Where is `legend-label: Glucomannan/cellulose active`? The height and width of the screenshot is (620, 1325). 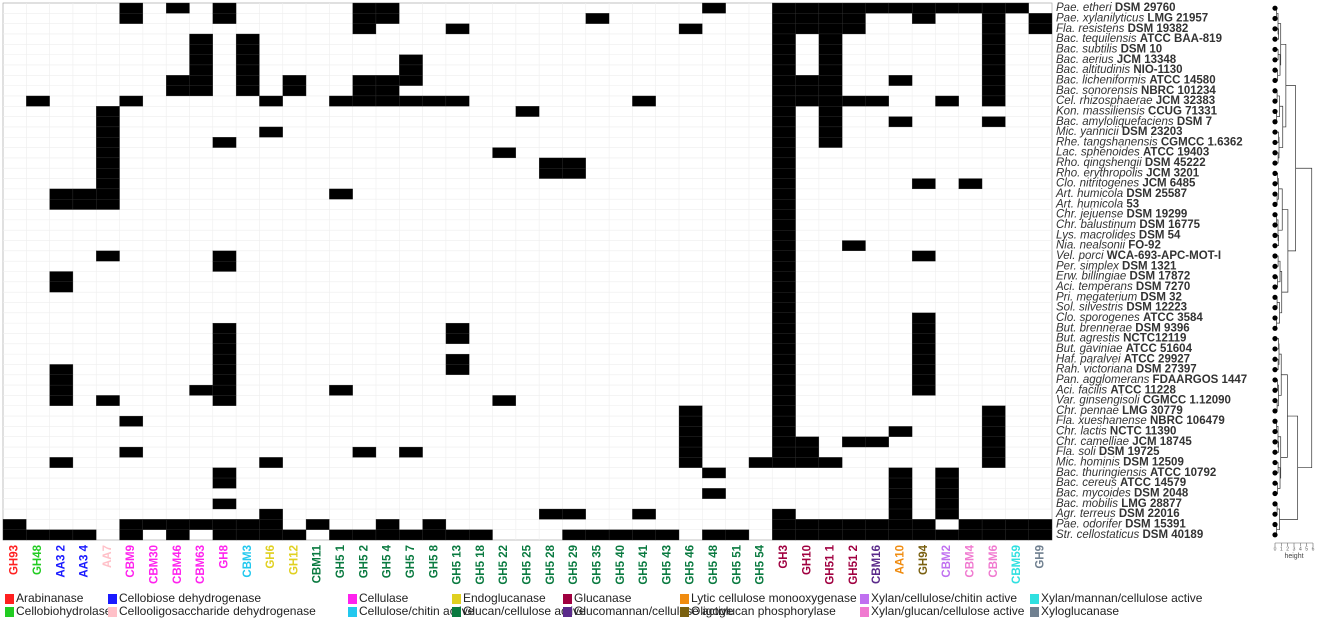 legend-label: Glucomannan/cellulose active is located at coordinates (654, 611).